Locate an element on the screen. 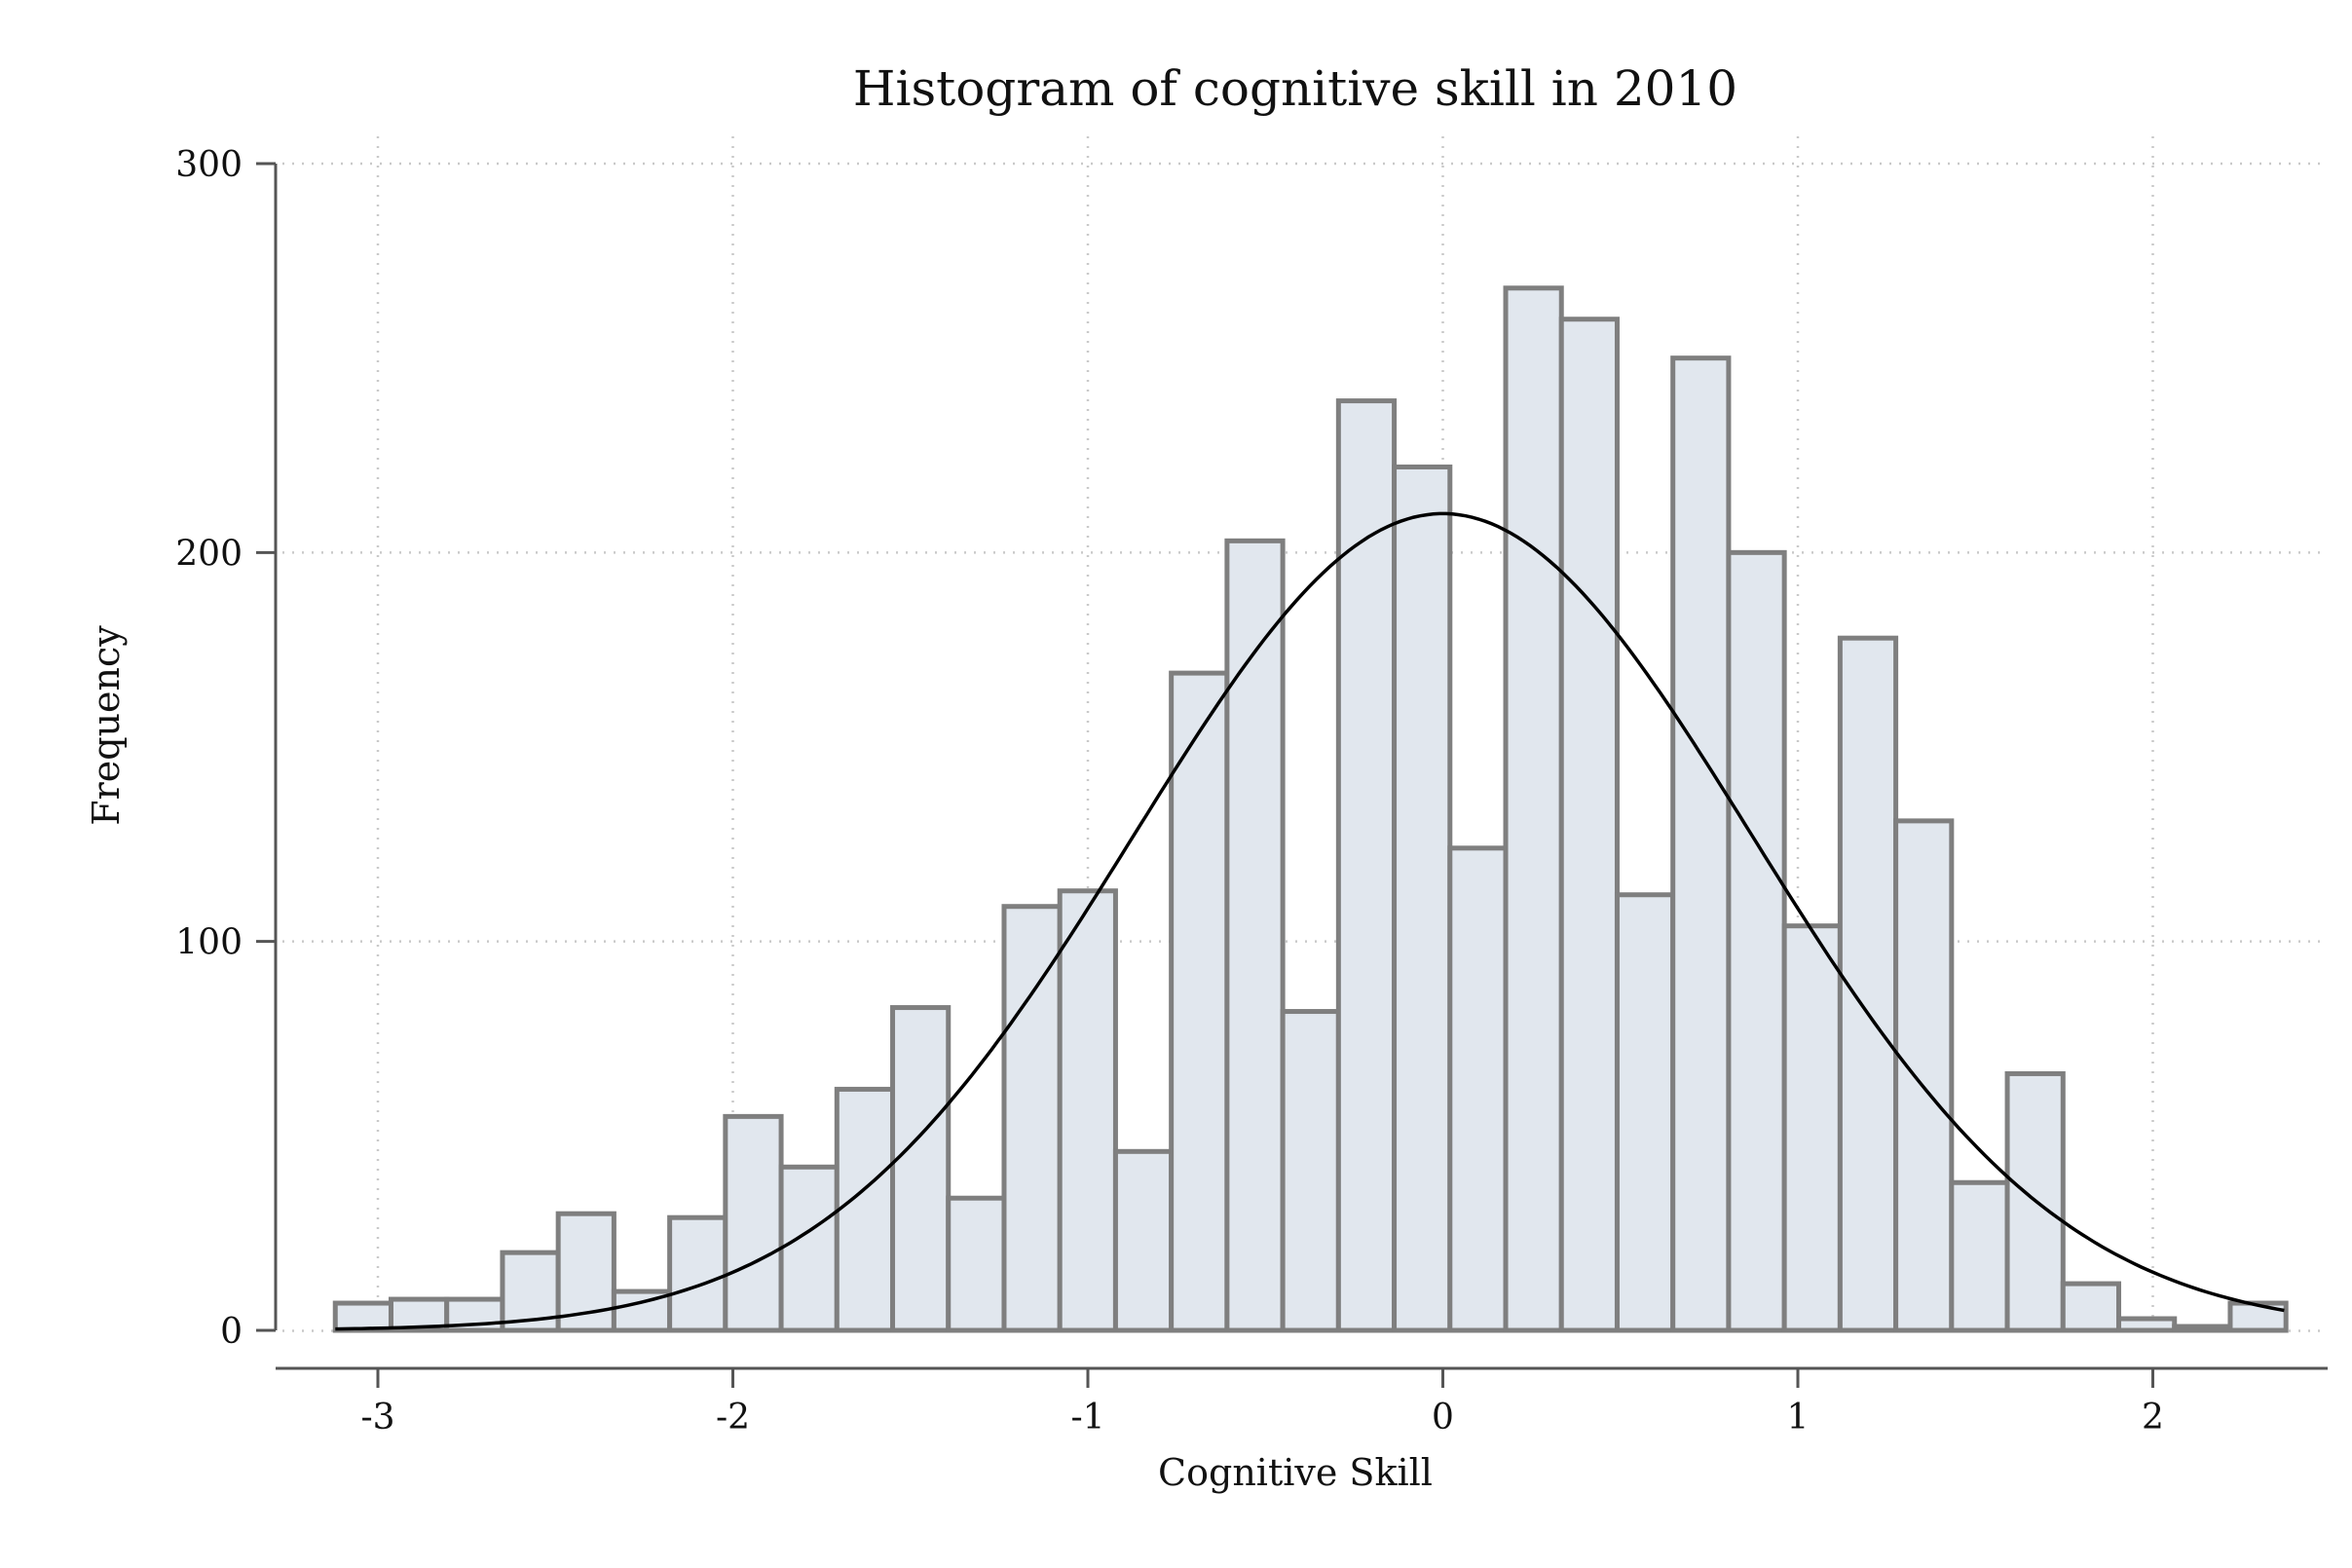  y-tick-label: 0 is located at coordinates (231, 1332).